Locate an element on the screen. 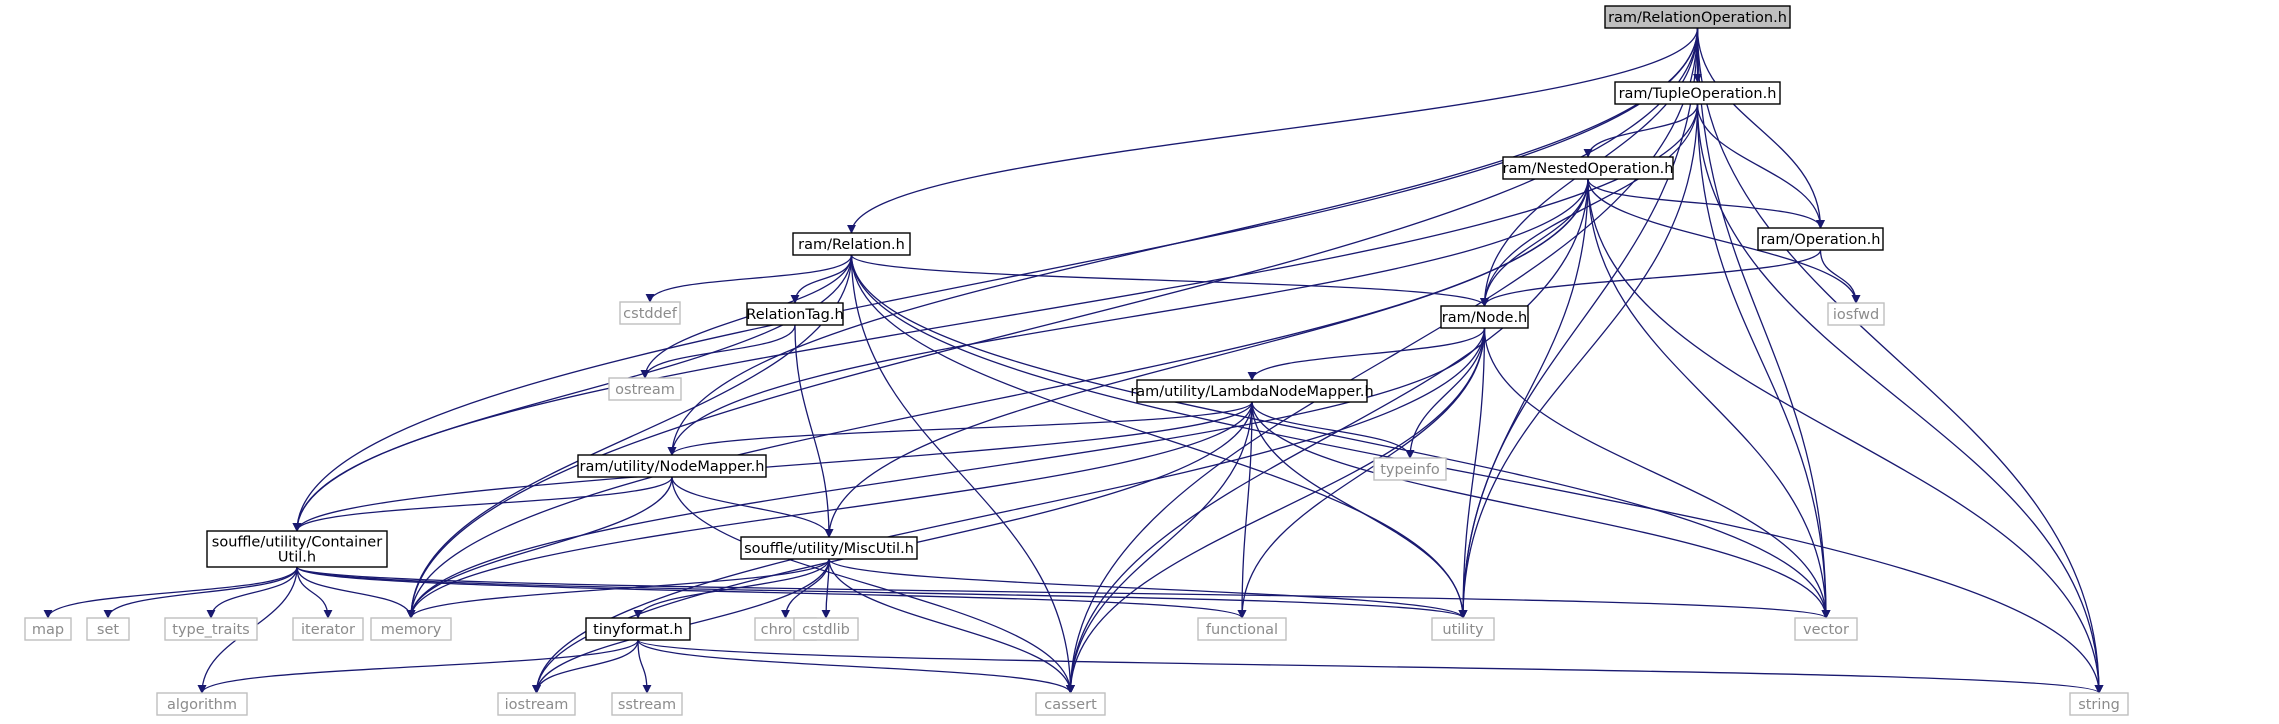 The image size is (2279, 724). node-lambda: ram/utility/LambdaNodeMapper.h is located at coordinates (1252, 391).